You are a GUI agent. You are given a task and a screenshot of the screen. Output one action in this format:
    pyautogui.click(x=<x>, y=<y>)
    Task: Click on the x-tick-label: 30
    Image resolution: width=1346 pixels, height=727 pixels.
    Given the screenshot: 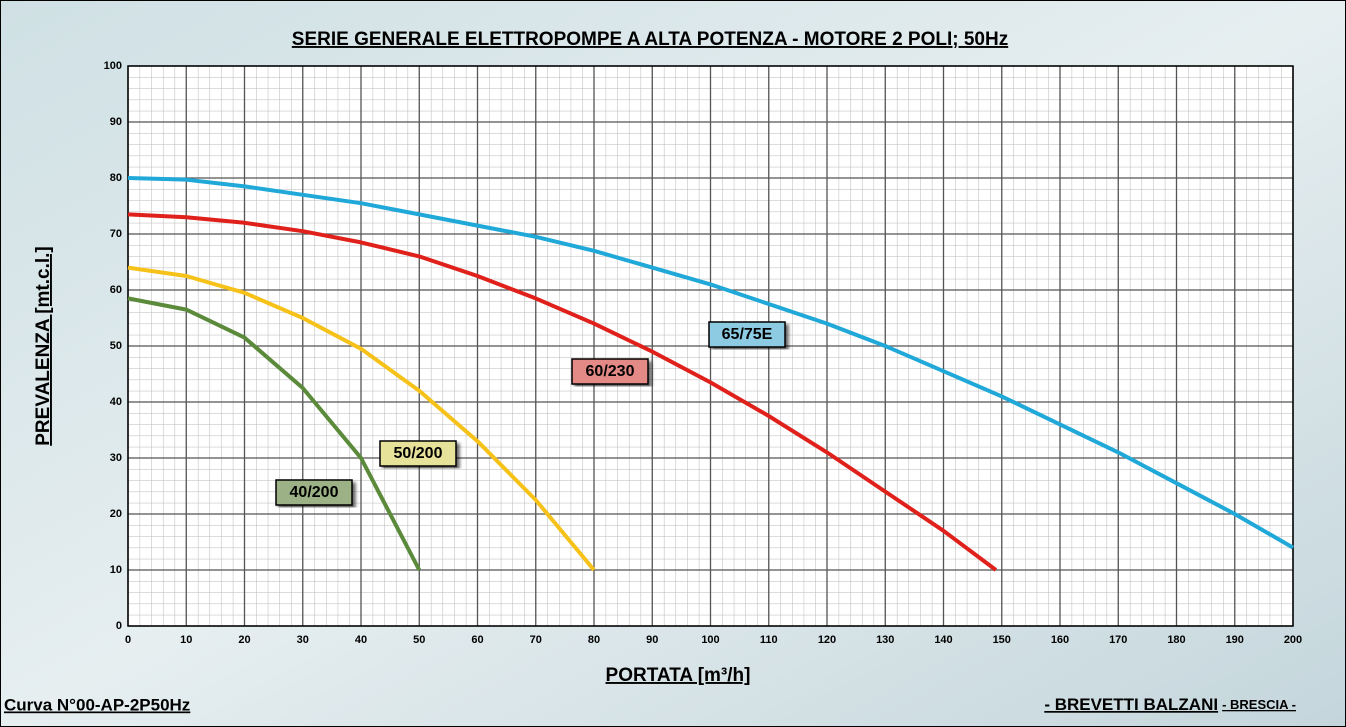 What is the action you would take?
    pyautogui.click(x=303, y=640)
    